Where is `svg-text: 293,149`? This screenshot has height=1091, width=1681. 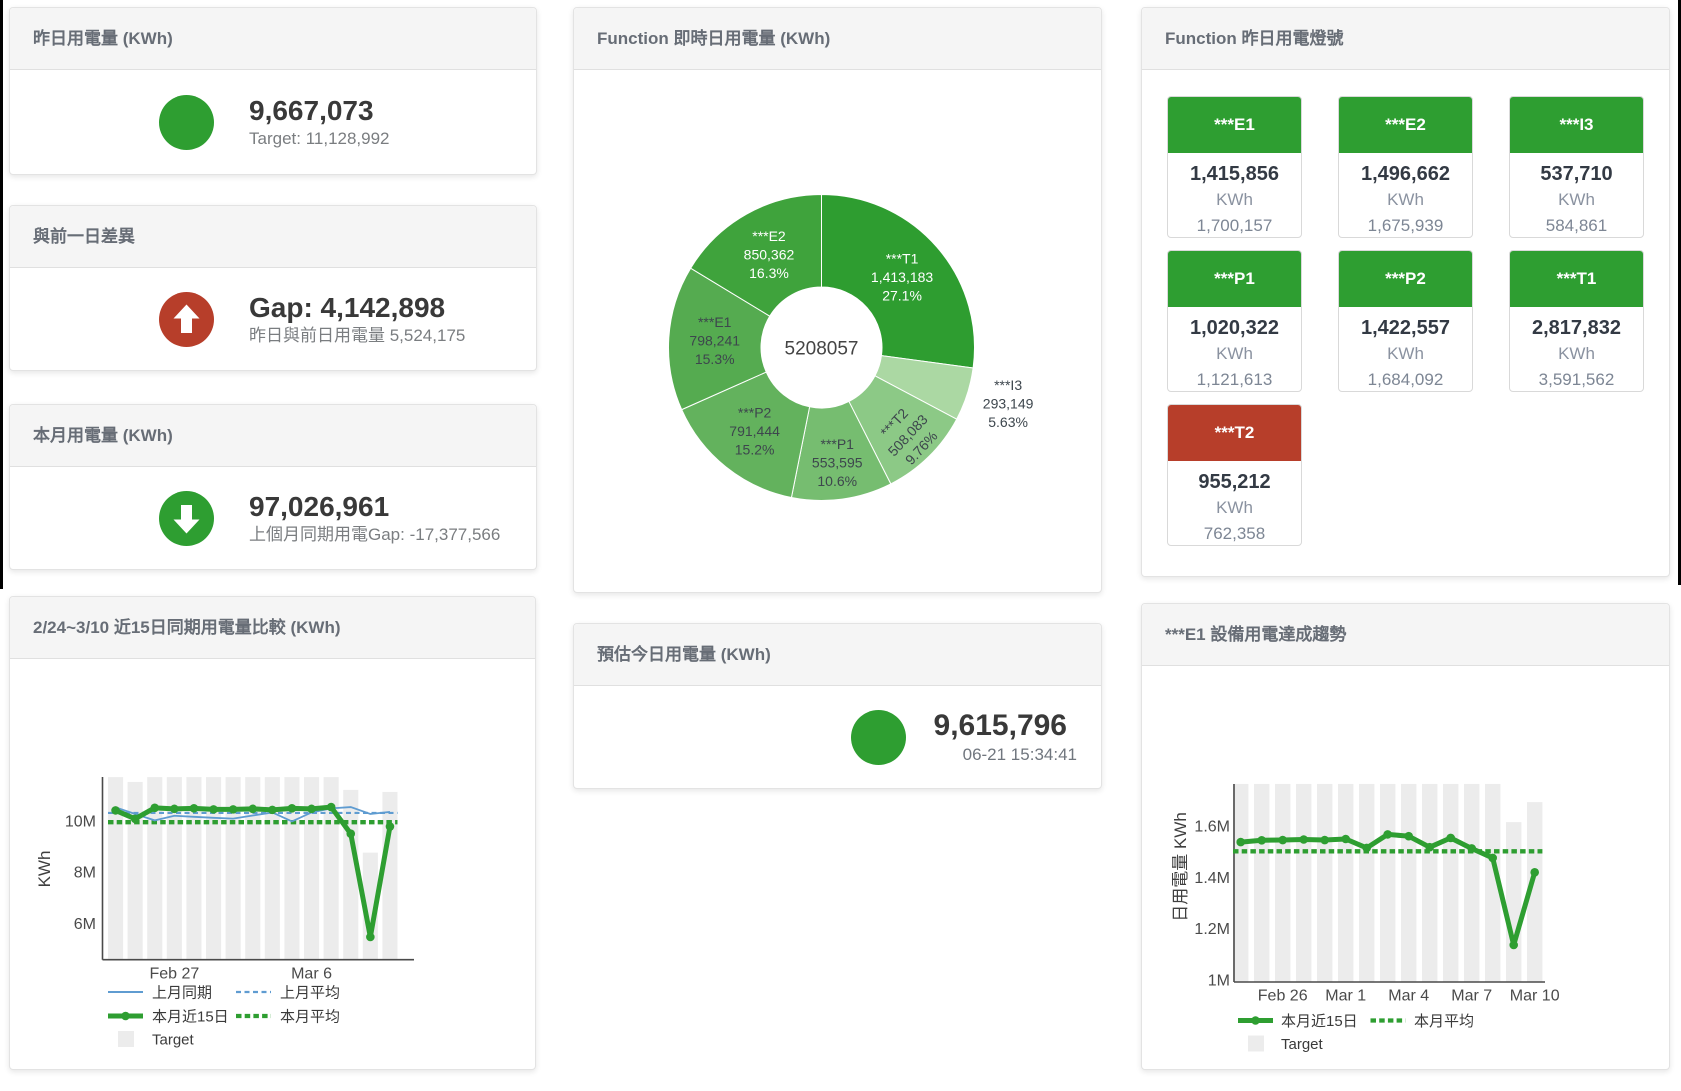
svg-text: 293,149 is located at coordinates (1008, 403).